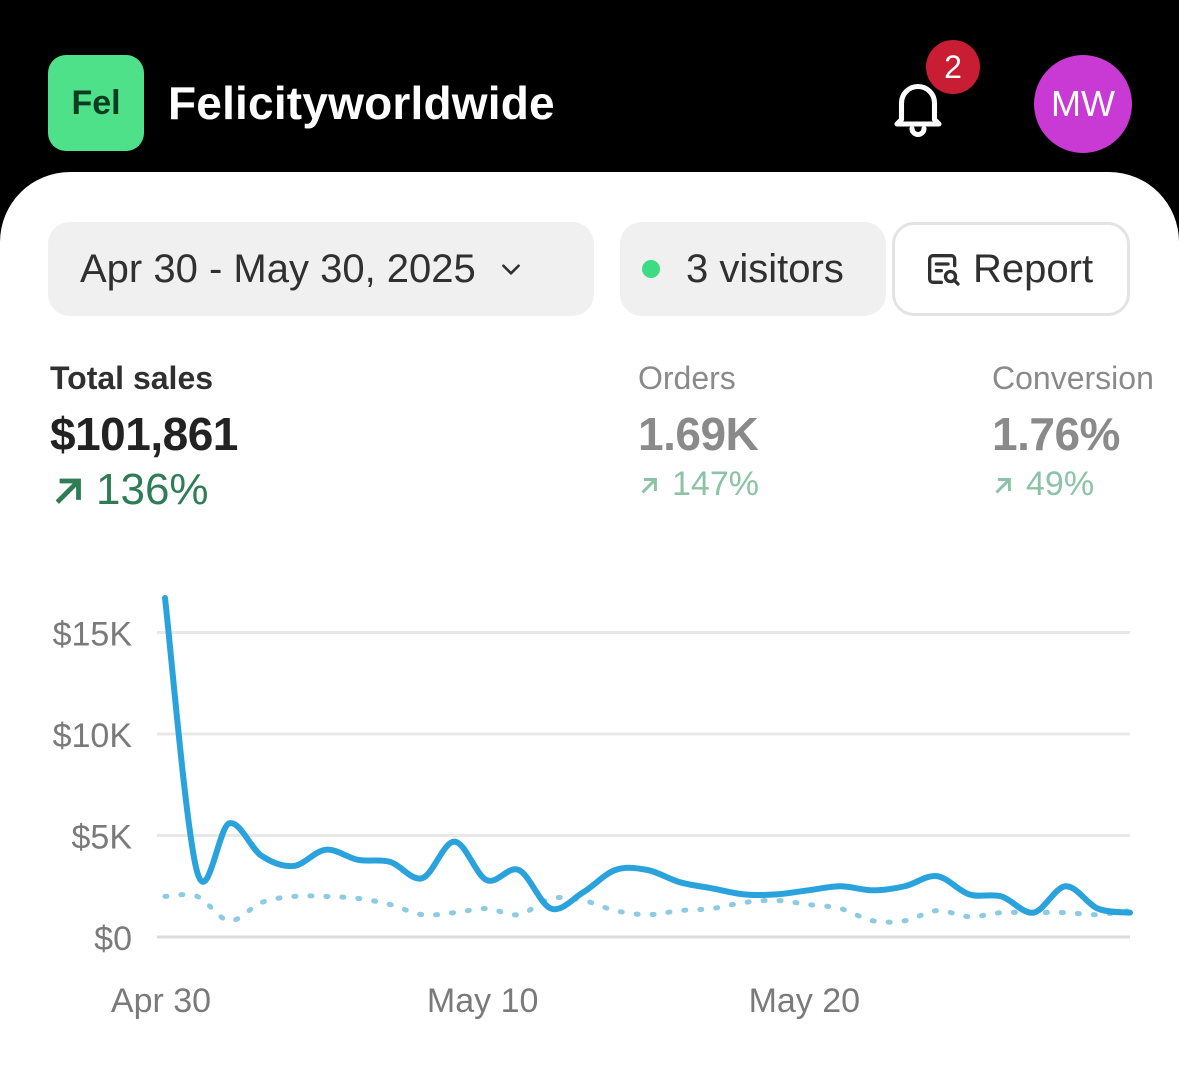 Image resolution: width=1179 pixels, height=1079 pixels. What do you see at coordinates (1060, 484) in the screenshot?
I see `metric-change-value: 49%` at bounding box center [1060, 484].